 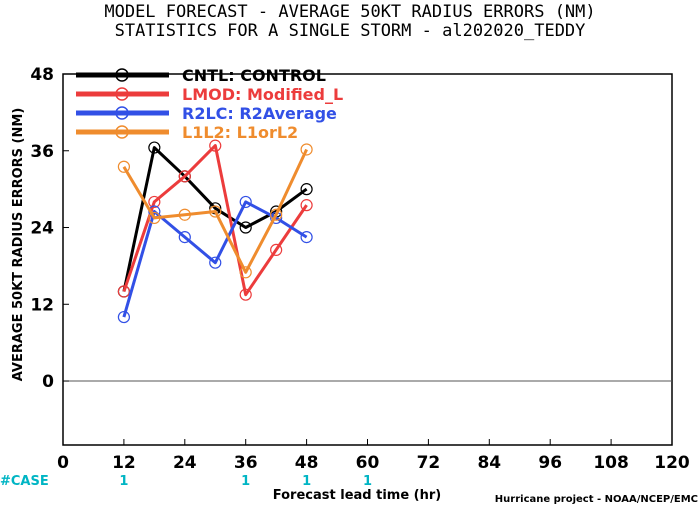 I want to click on x-tick-label: 60, so click(x=368, y=463).